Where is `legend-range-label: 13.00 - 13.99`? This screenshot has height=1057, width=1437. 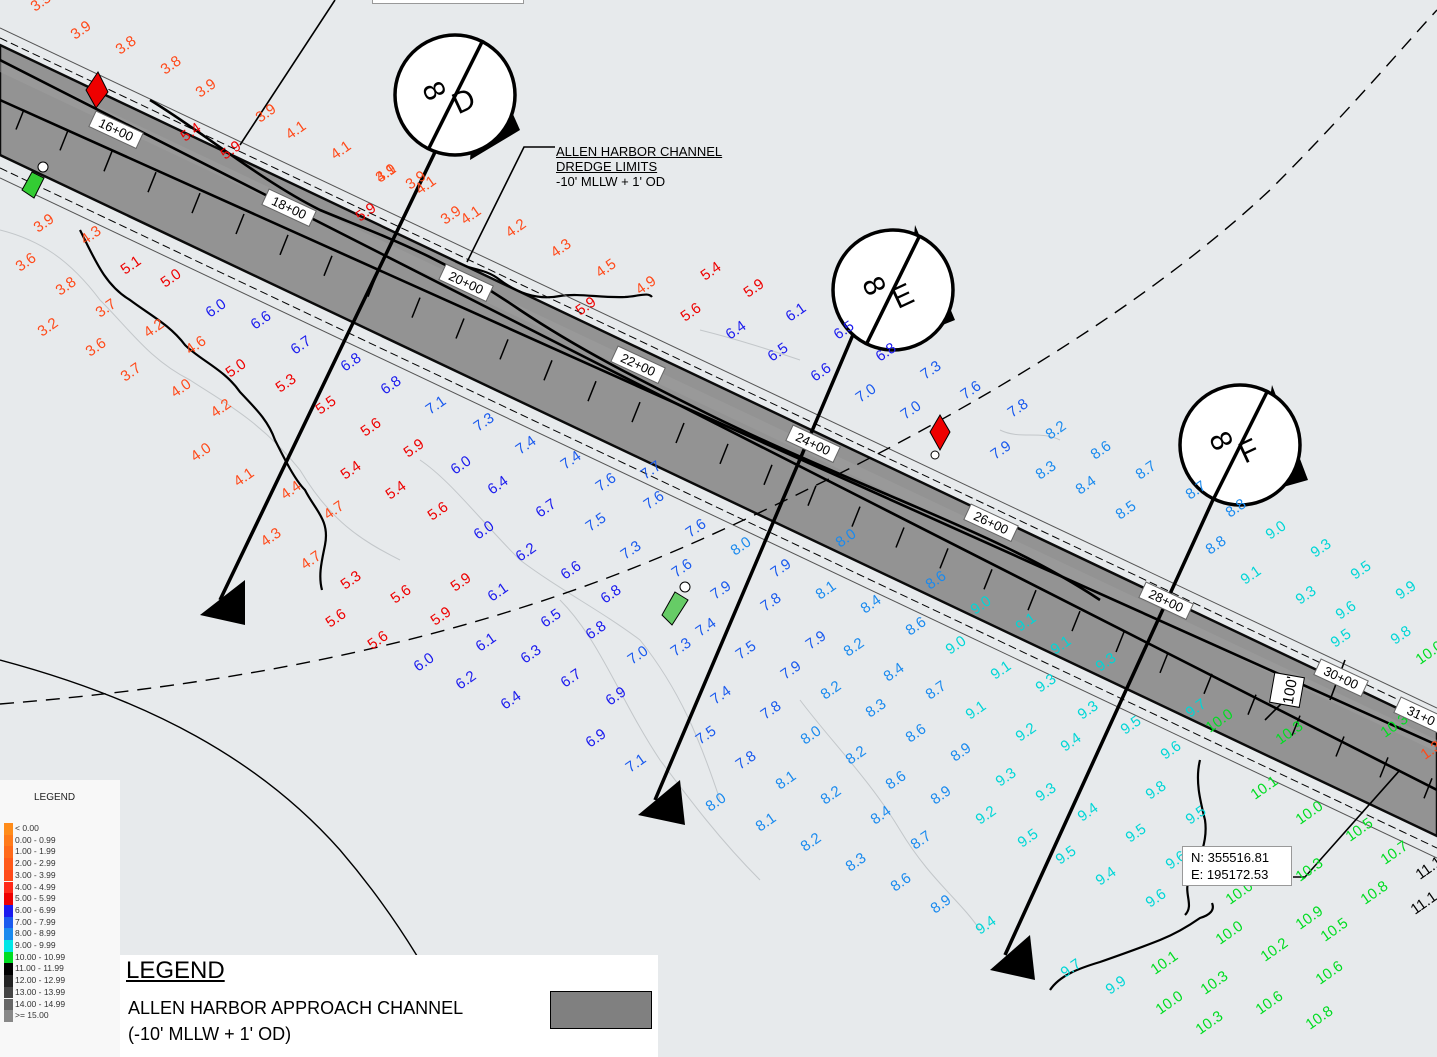
legend-range-label: 13.00 - 13.99 is located at coordinates (40, 991).